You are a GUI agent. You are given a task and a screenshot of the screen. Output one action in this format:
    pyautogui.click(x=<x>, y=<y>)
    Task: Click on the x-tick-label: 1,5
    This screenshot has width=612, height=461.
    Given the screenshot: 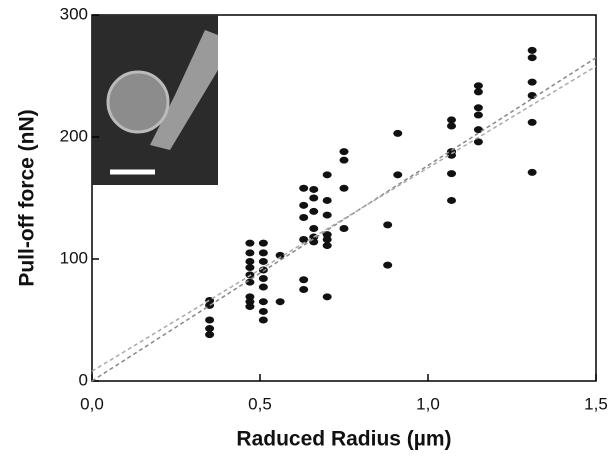 What is the action you would take?
    pyautogui.click(x=596, y=403)
    